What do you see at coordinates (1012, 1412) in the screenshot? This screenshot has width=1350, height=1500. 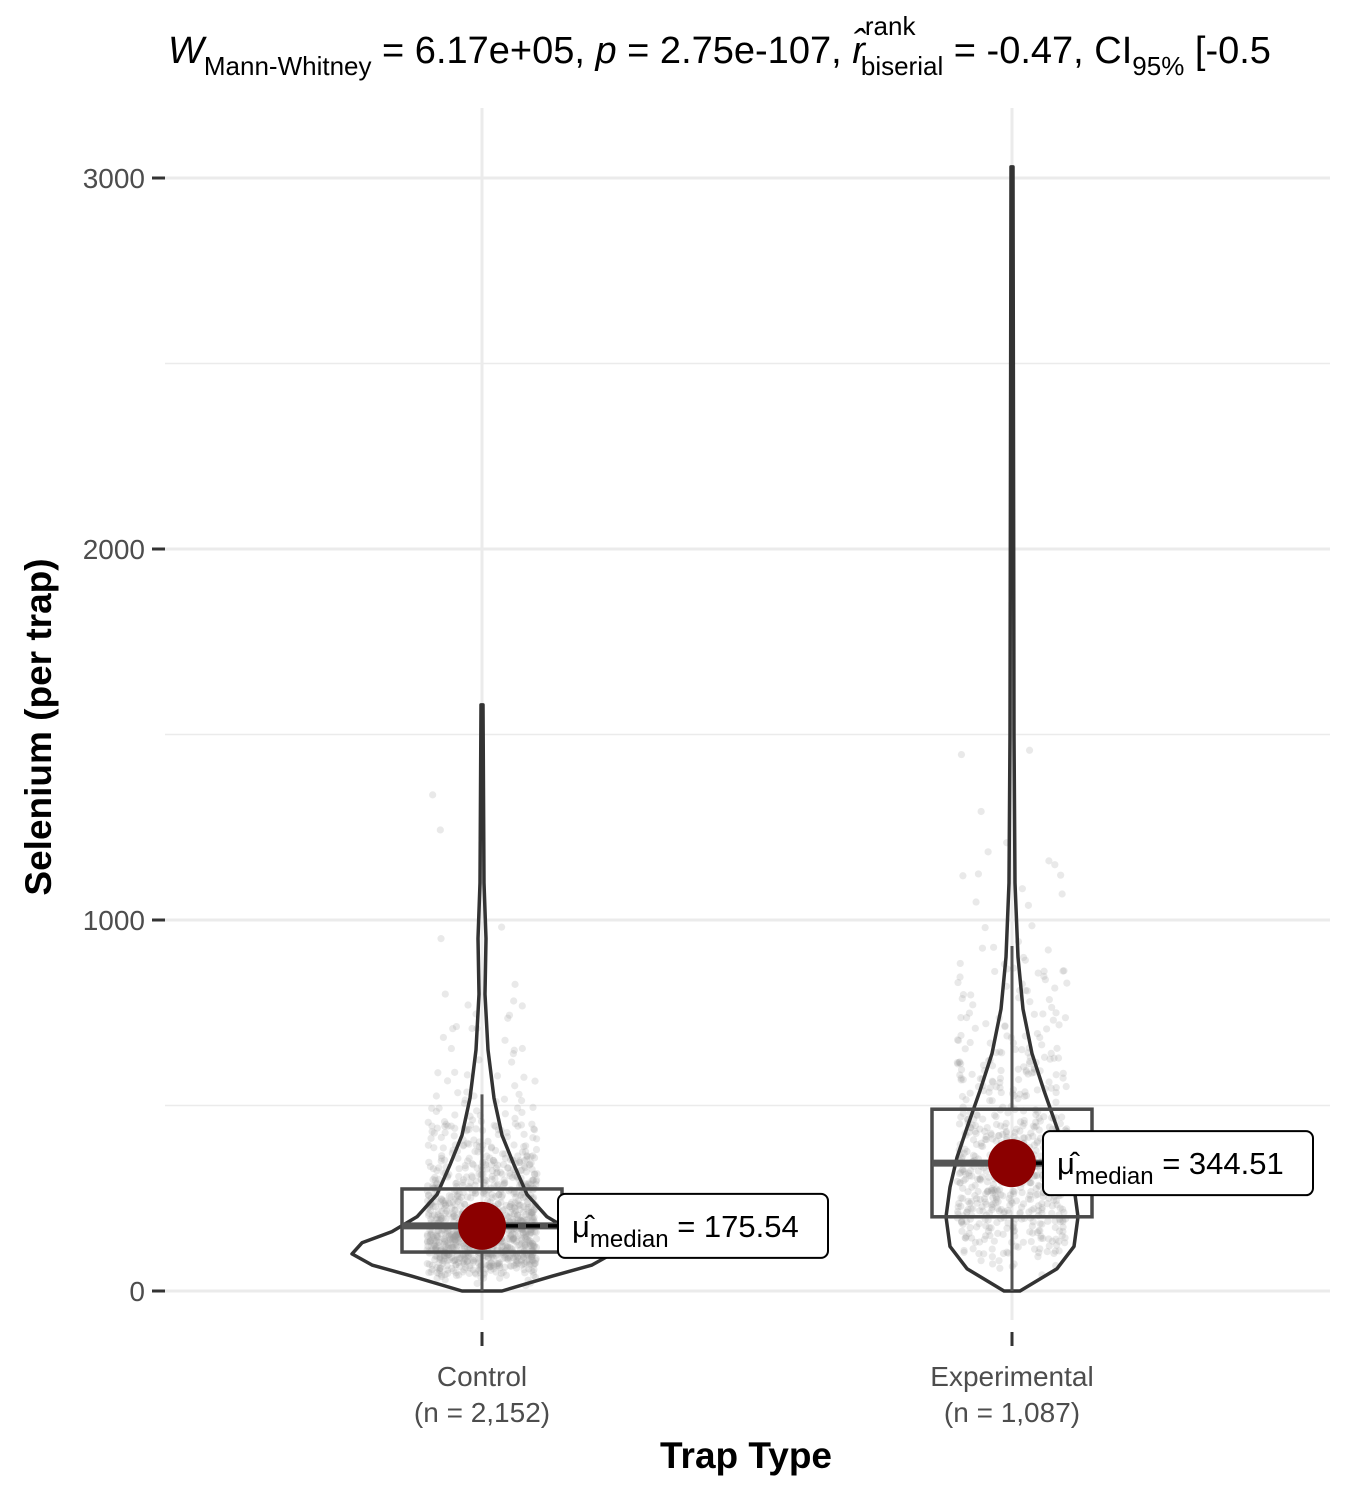 I see `x-tick-n-label: (n = 1,087)` at bounding box center [1012, 1412].